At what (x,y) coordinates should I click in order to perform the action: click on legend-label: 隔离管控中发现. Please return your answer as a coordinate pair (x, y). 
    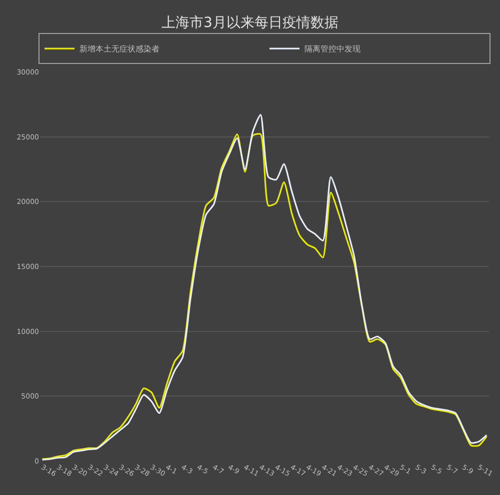
    Looking at the image, I should click on (332, 49).